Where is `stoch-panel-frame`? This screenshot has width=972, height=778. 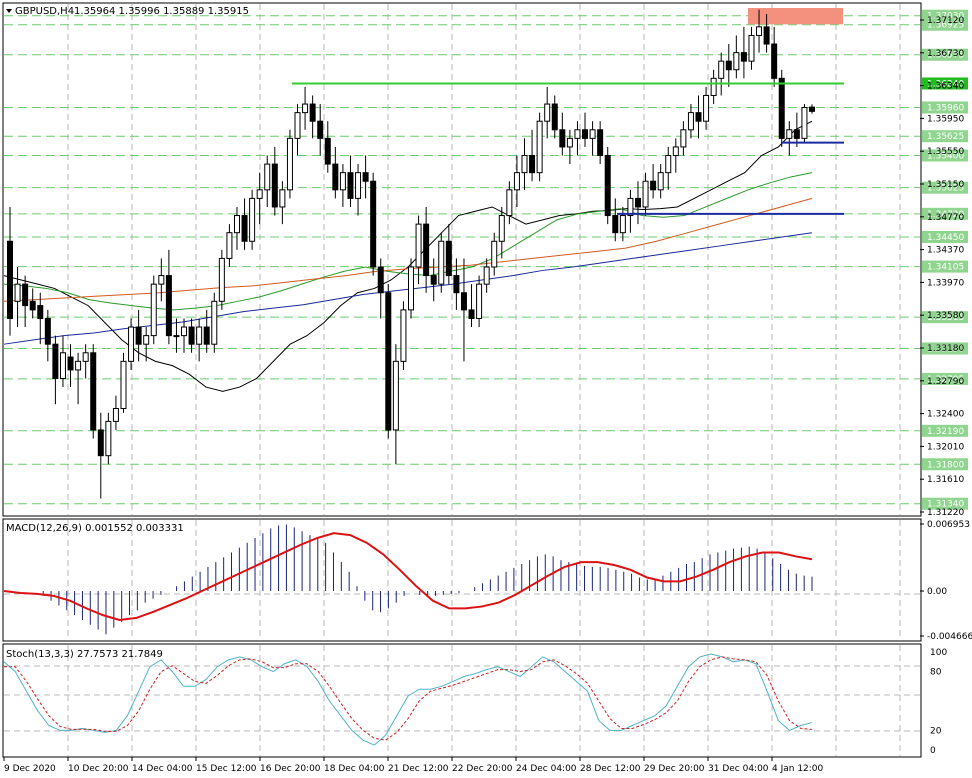
stoch-panel-frame is located at coordinates (462, 700).